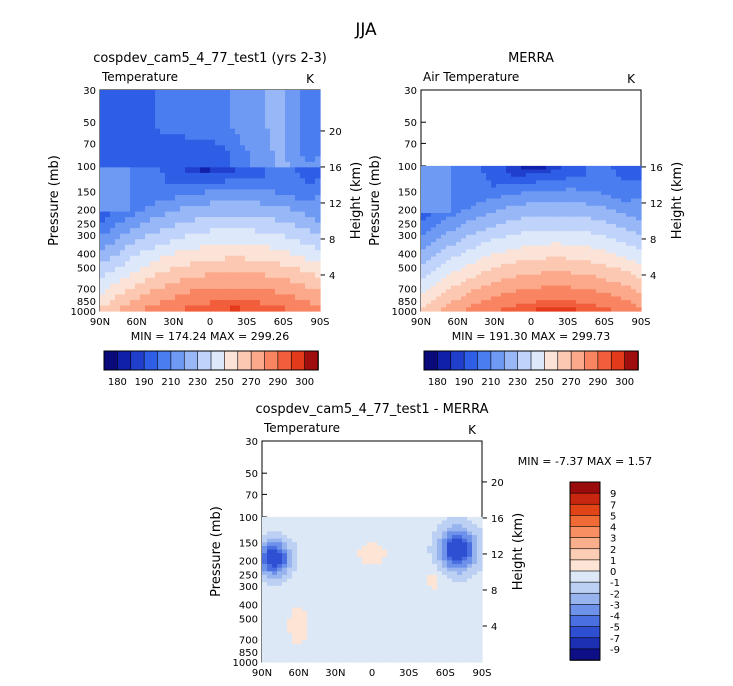 The height and width of the screenshot is (686, 733). What do you see at coordinates (356, 200) in the screenshot?
I see `y-axis-right-label: Height (km)` at bounding box center [356, 200].